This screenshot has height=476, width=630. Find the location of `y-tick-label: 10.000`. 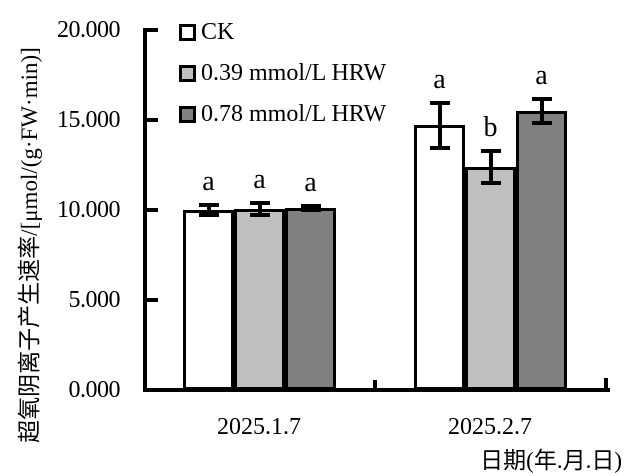

y-tick-label: 10.000 is located at coordinates (89, 210).